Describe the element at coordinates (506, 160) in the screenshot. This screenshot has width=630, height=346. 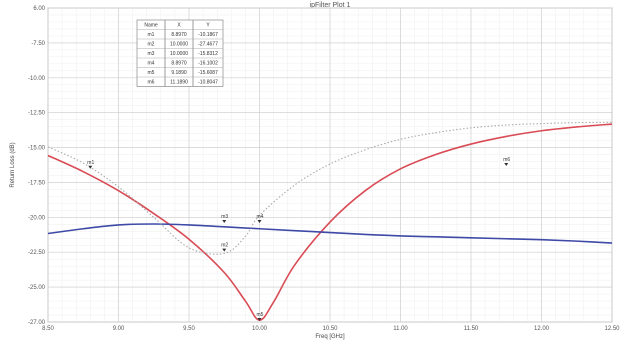
I see `marker-label-m6: m6` at that location.